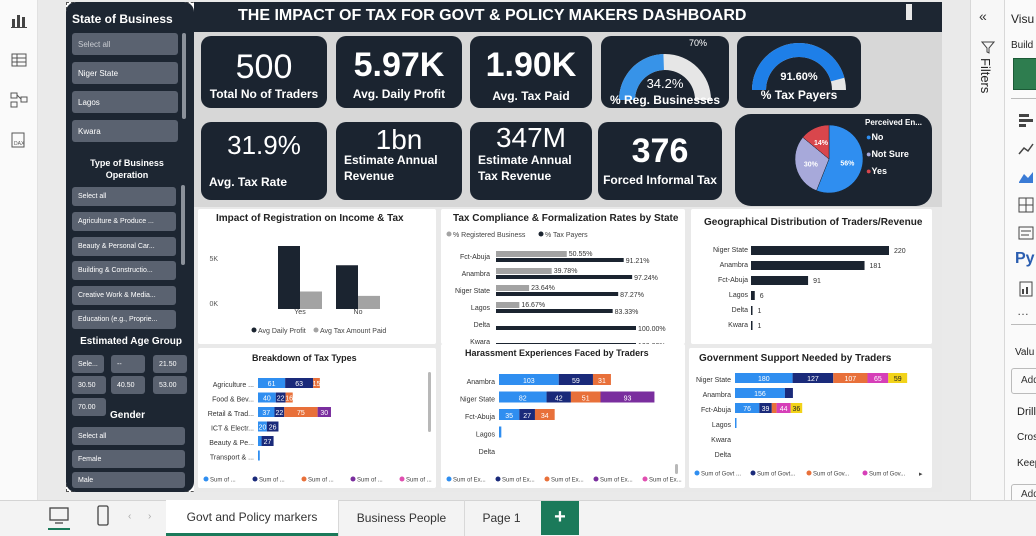 This screenshot has height=536, width=1036. What do you see at coordinates (125, 102) in the screenshot?
I see `state-lagos: Lagos` at bounding box center [125, 102].